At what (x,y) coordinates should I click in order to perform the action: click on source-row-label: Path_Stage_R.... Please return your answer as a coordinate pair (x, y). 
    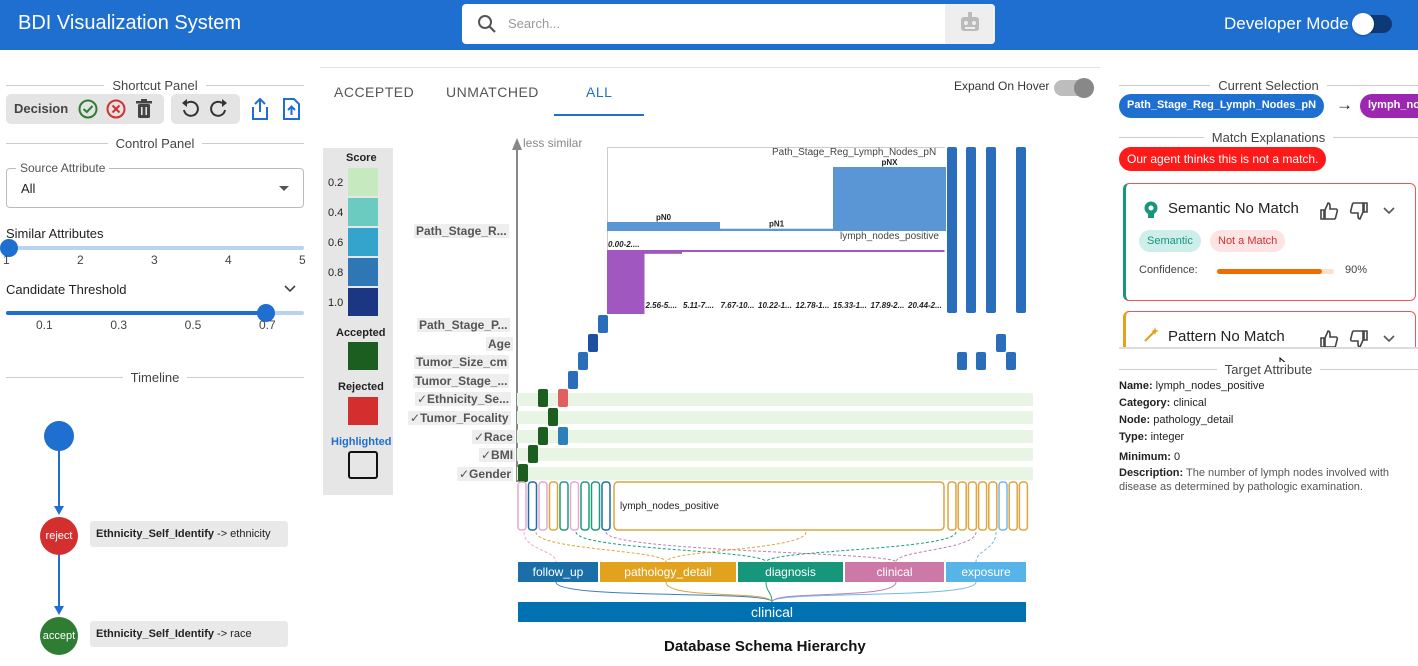
    Looking at the image, I should click on (461, 231).